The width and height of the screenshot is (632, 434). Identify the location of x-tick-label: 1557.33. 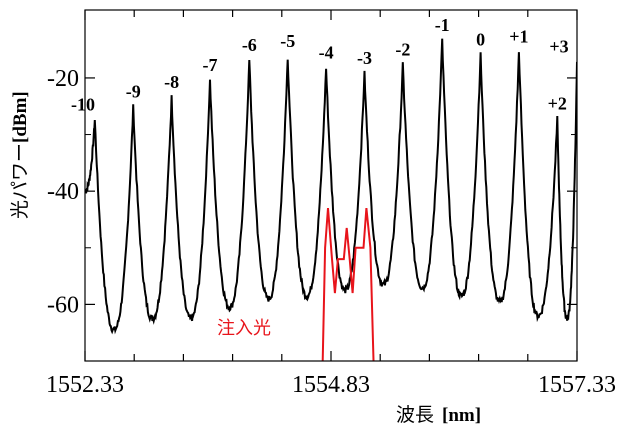
(577, 385).